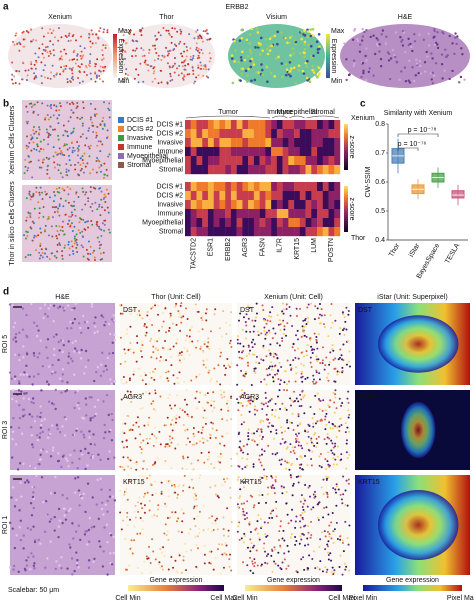  I want to click on colorbar, so click(176, 588).